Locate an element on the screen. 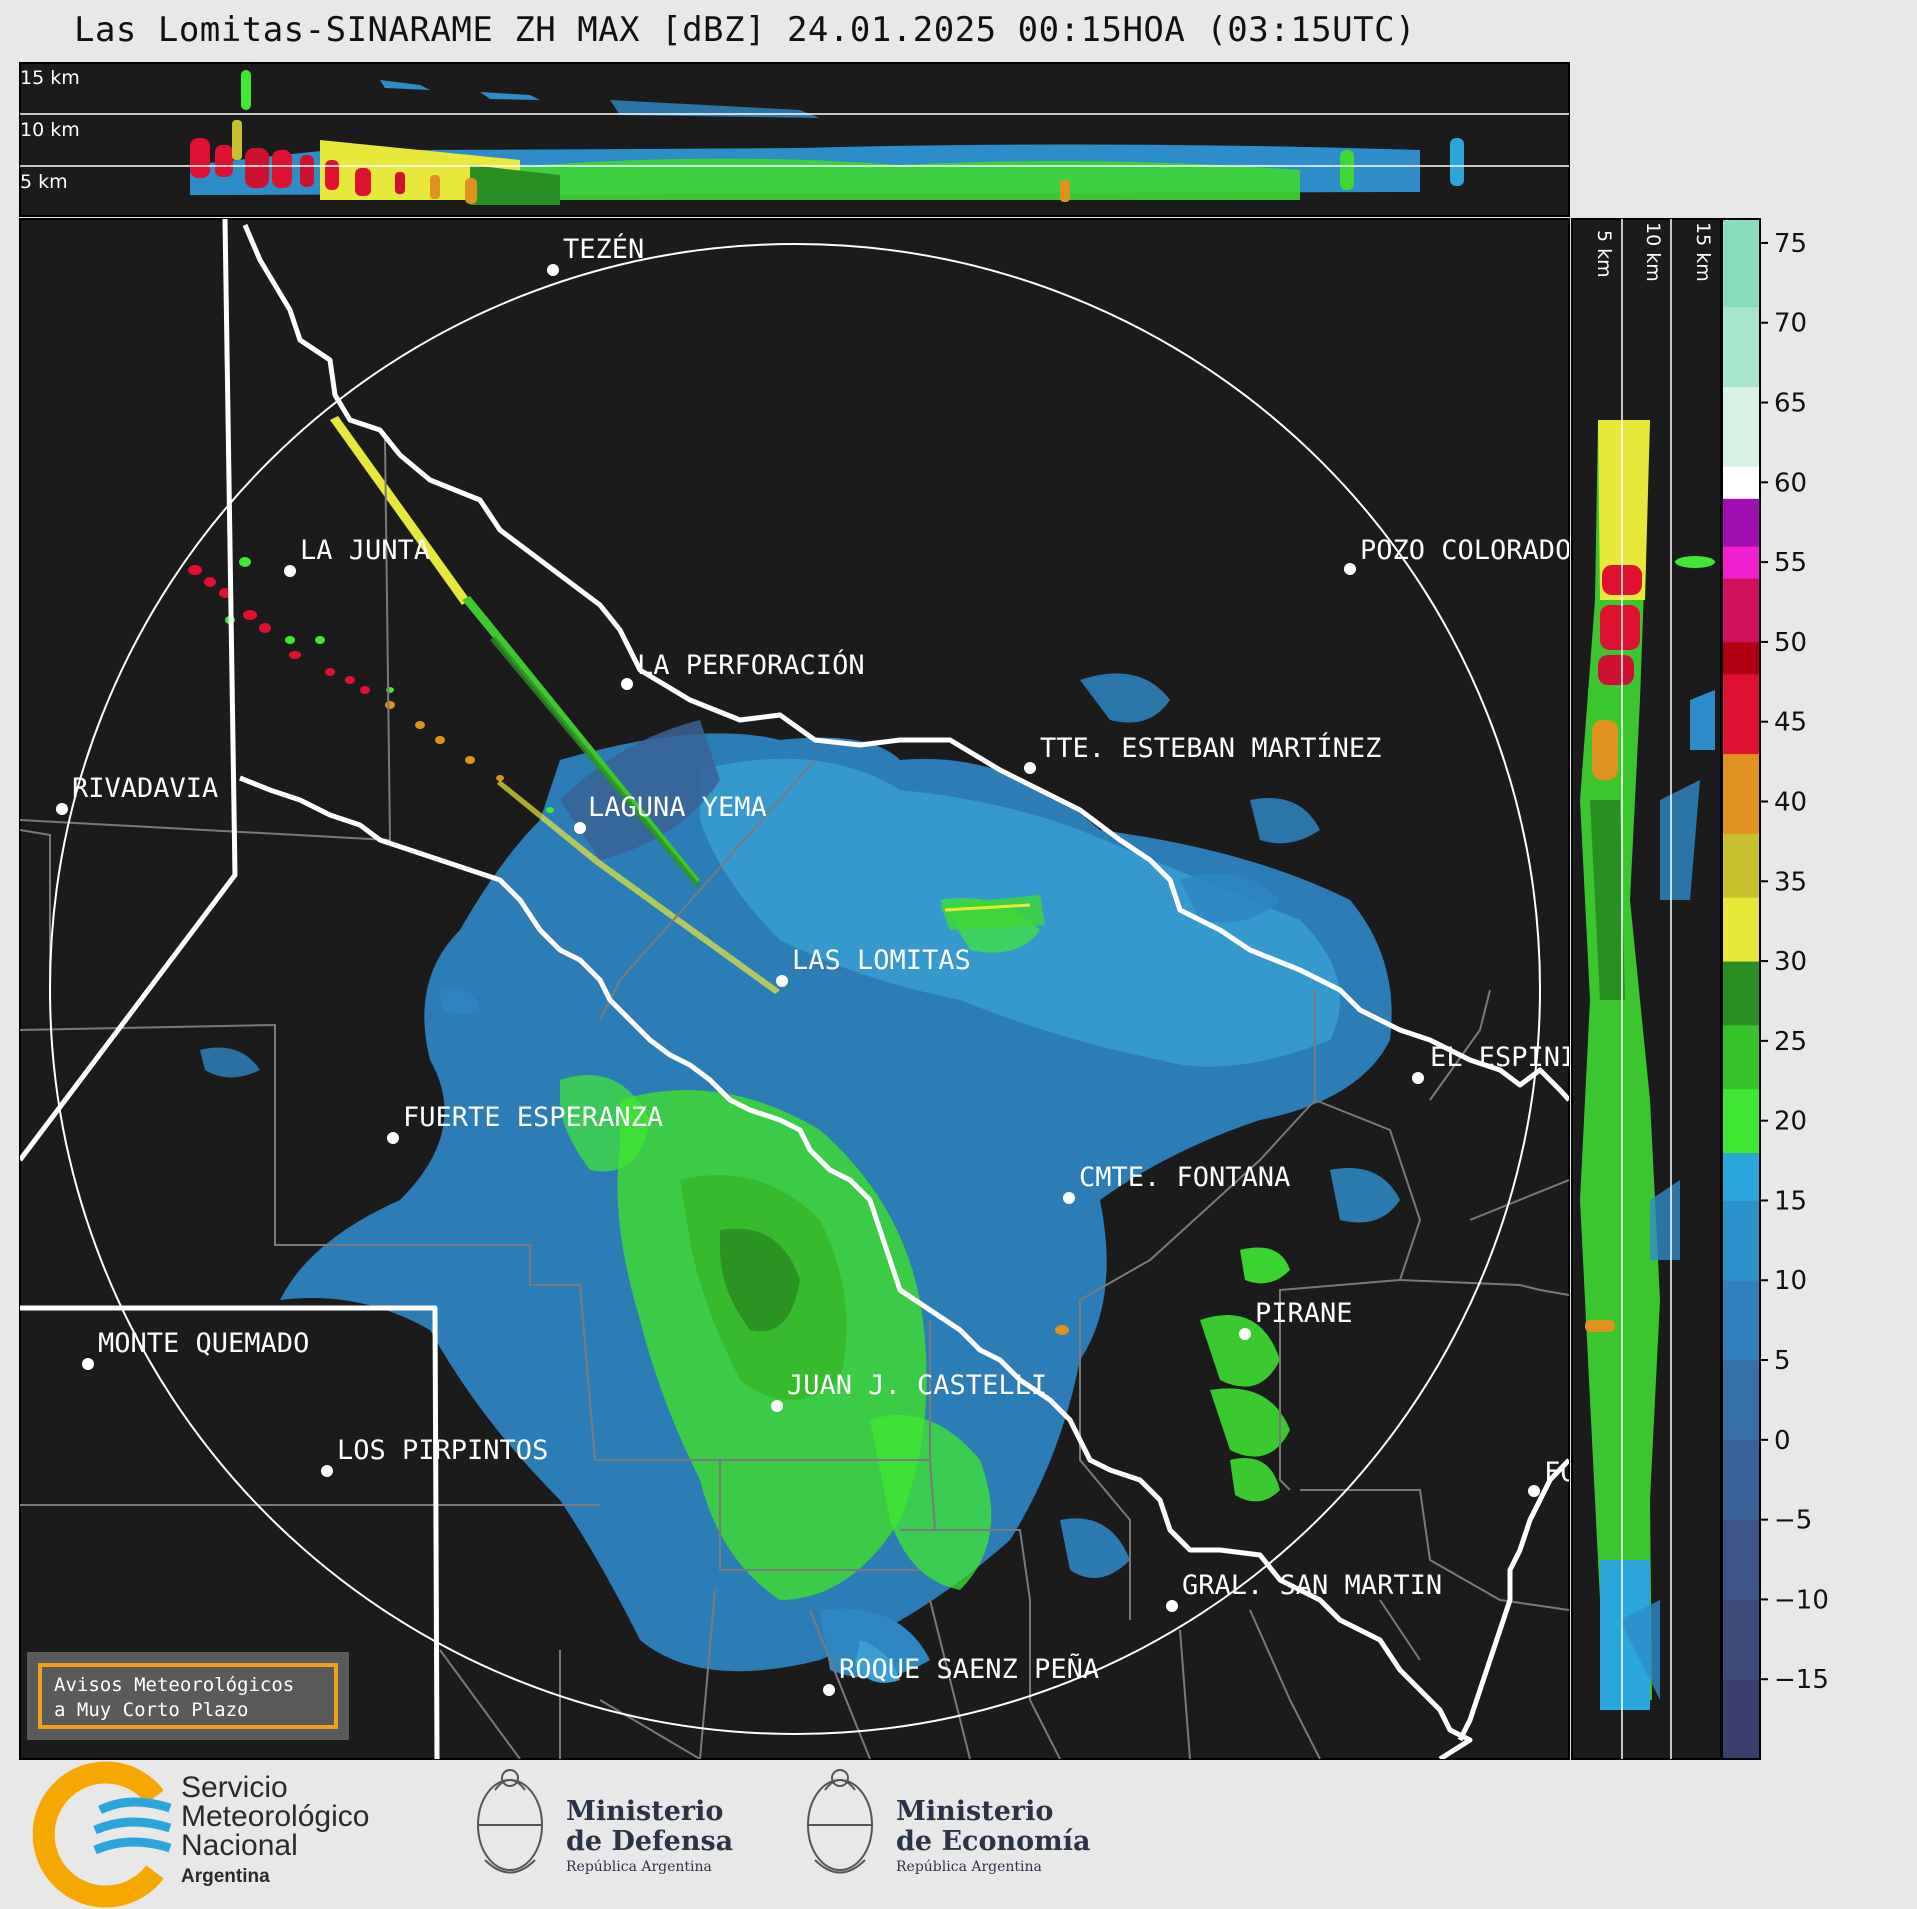 This screenshot has width=1917, height=1909. city-label-la-junta: LA JUNTA is located at coordinates (365, 550).